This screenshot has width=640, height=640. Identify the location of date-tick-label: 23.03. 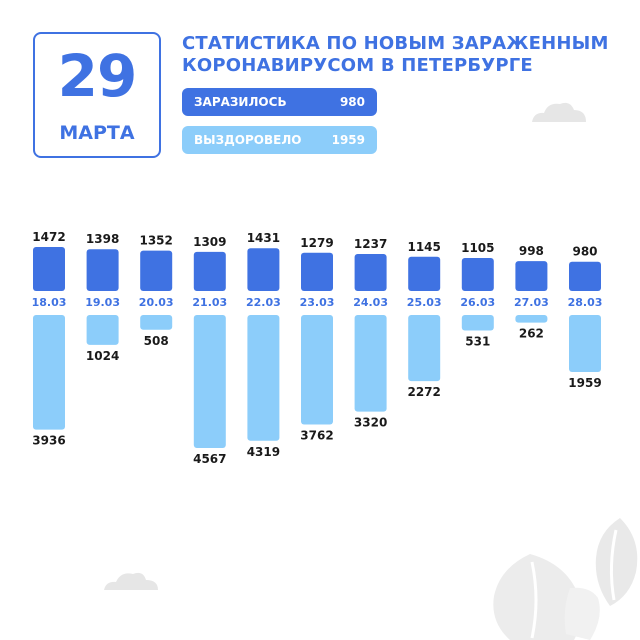
(317, 302).